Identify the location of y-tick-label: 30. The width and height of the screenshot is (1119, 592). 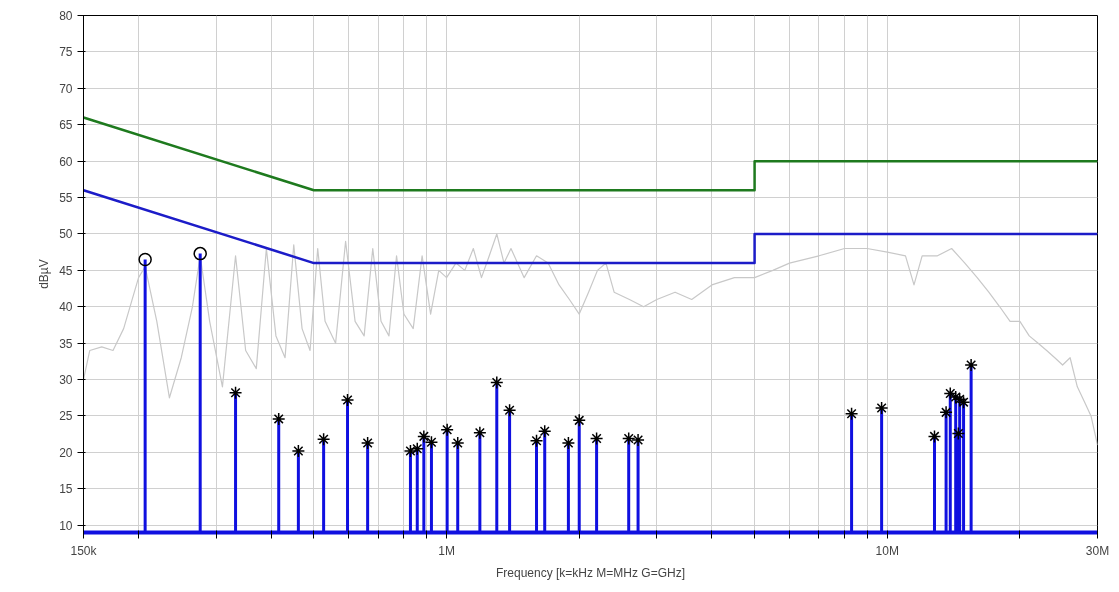
(66, 380).